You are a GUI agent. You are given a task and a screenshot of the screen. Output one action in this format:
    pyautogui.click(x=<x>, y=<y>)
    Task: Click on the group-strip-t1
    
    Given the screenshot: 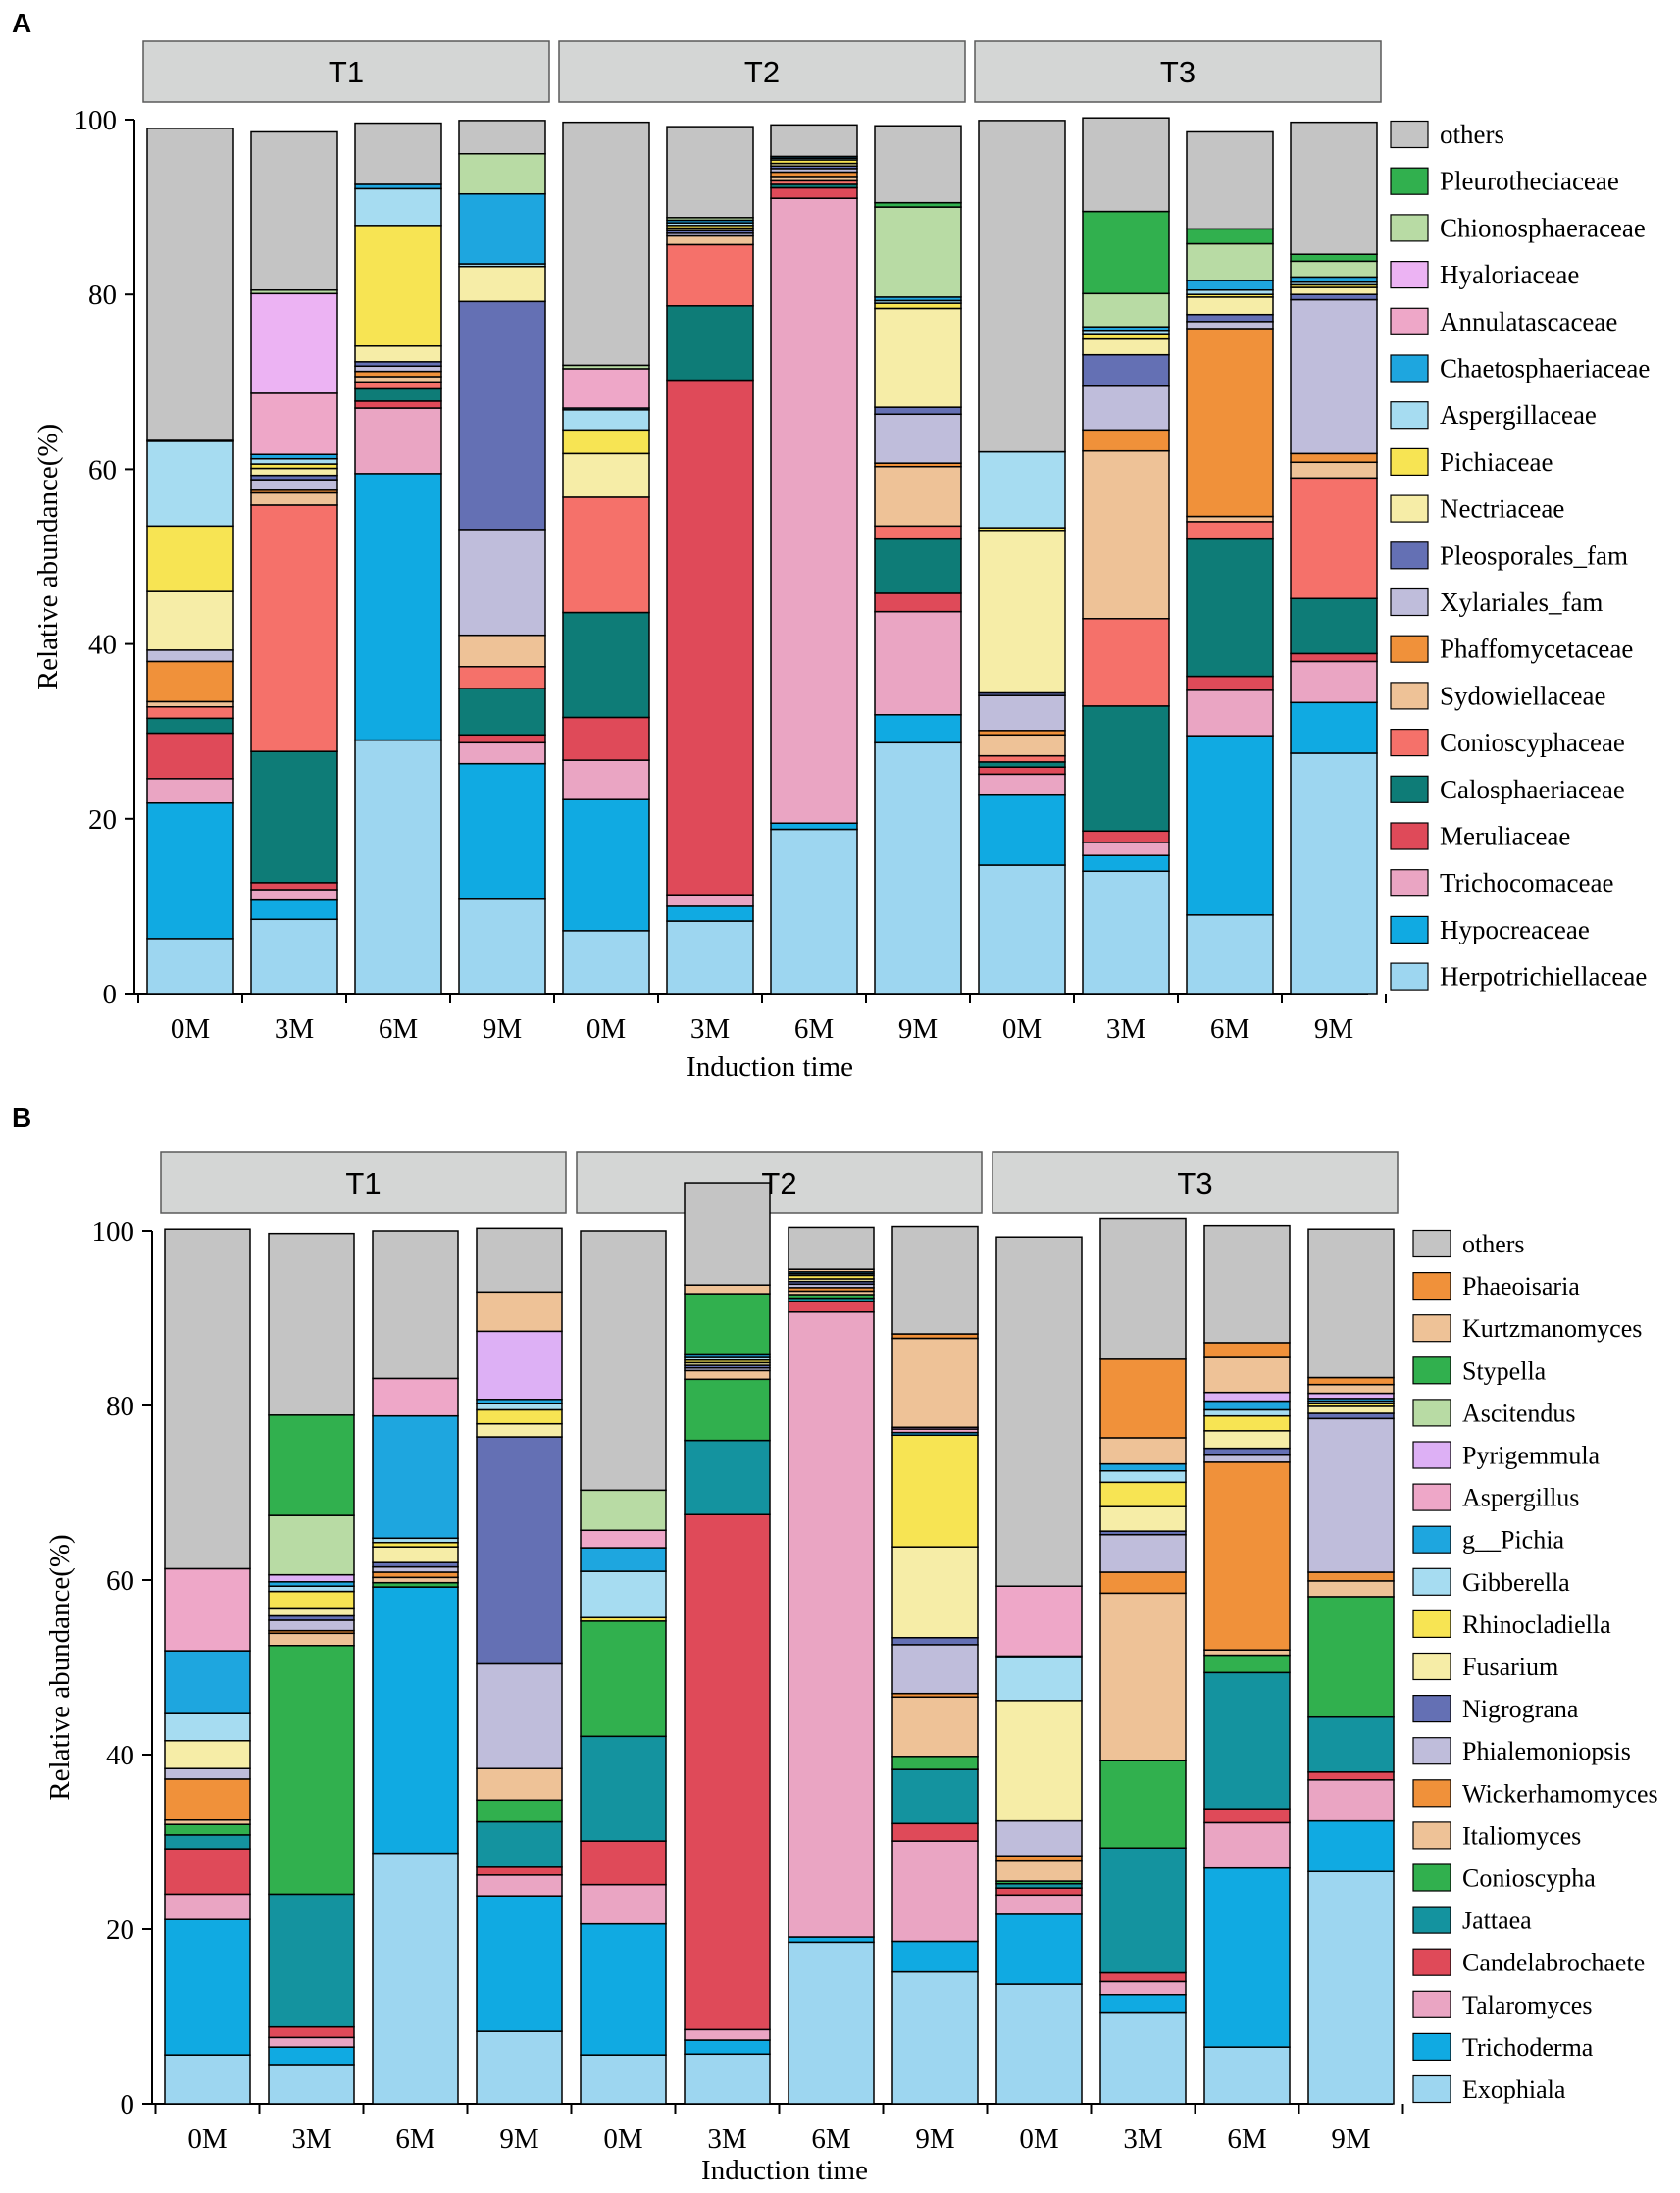 What is the action you would take?
    pyautogui.click(x=346, y=71)
    